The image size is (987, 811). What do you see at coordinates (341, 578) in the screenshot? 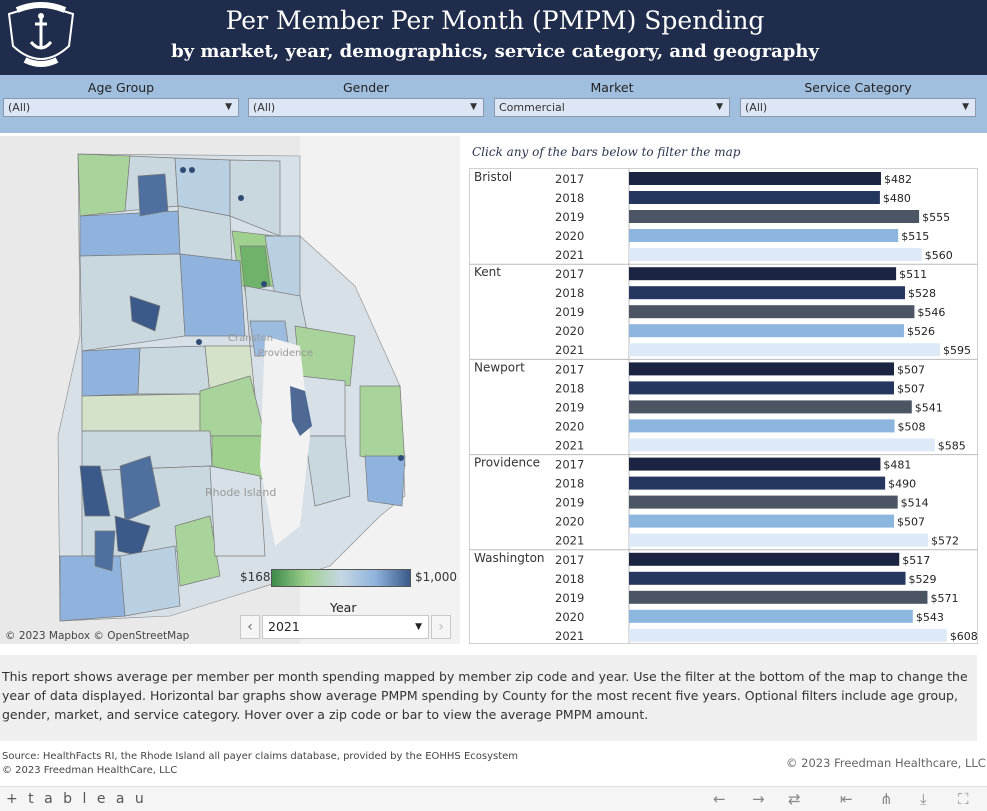
I see `legend-color-bar` at bounding box center [341, 578].